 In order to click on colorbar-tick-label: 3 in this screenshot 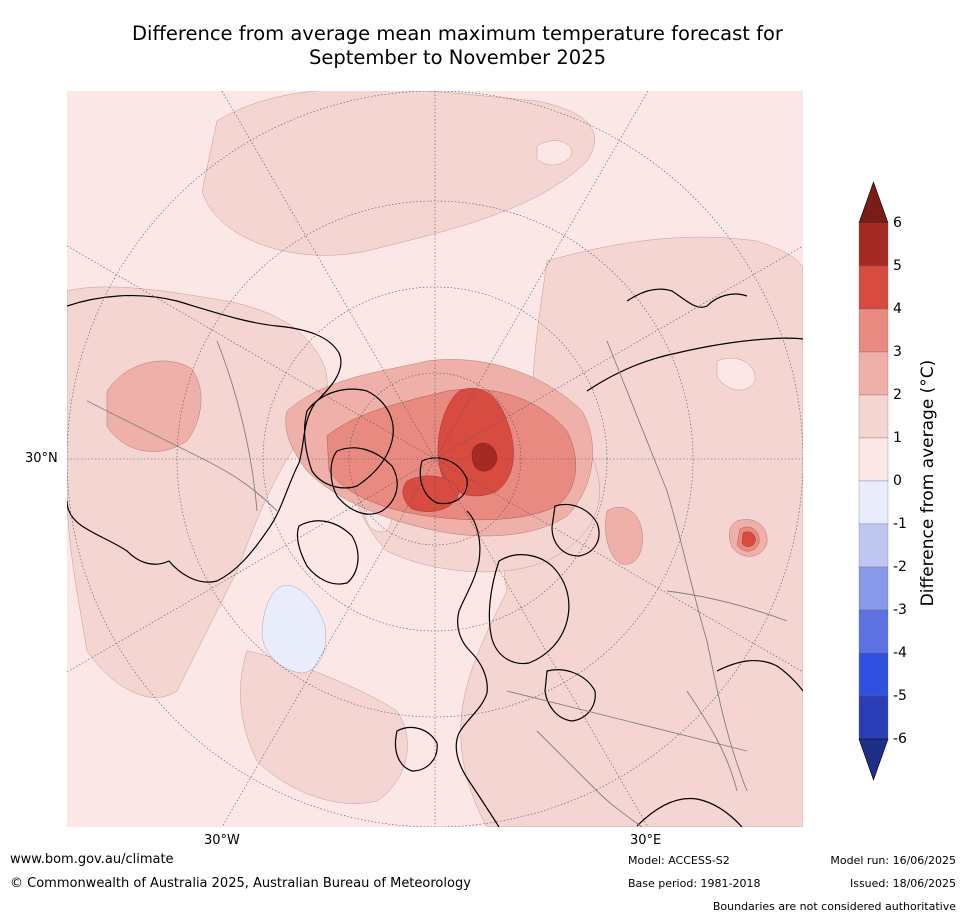, I will do `click(897, 352)`.